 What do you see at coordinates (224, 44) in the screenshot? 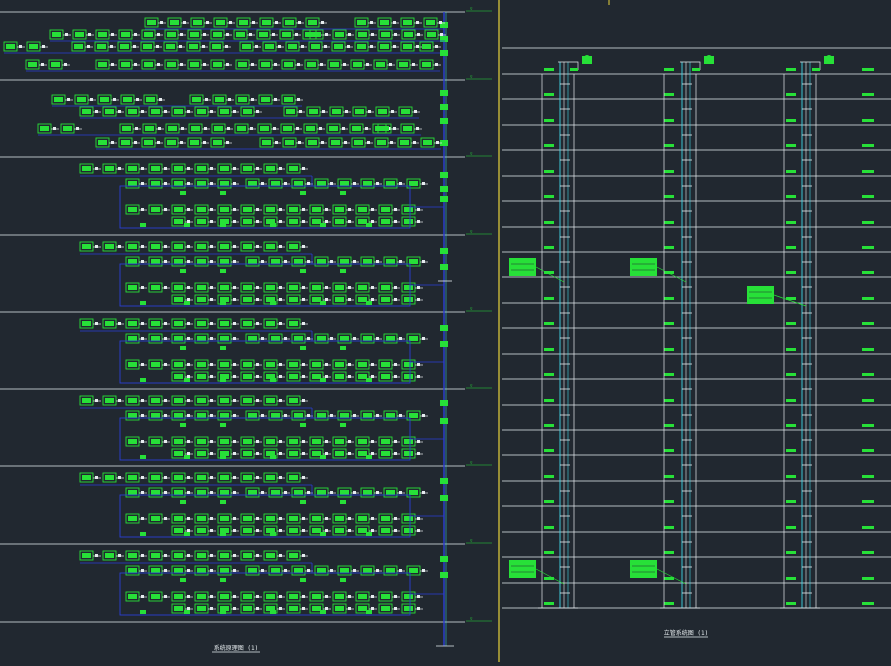
I see `floor-group` at bounding box center [224, 44].